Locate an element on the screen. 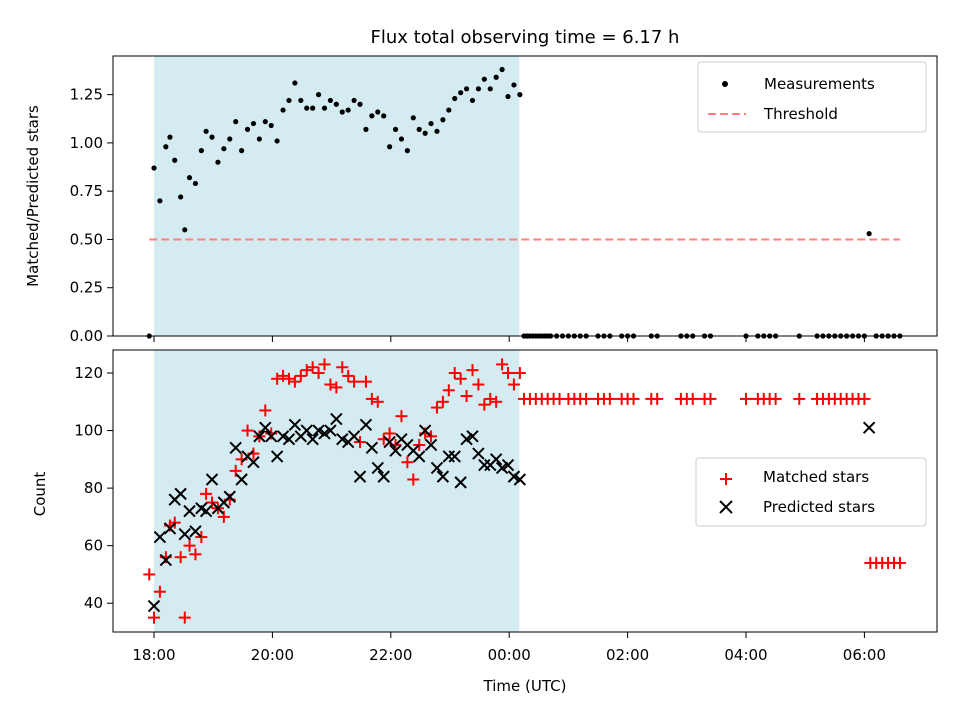 The image size is (960, 720). legend-measurements-label: Measurements is located at coordinates (819, 84).